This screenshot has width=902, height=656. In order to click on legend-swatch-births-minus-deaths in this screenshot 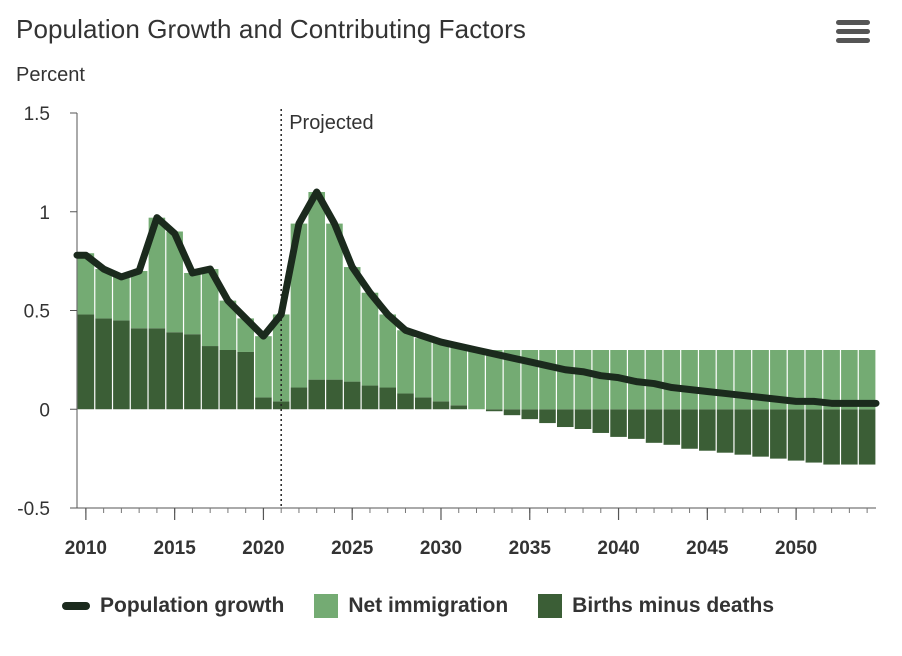, I will do `click(550, 606)`.